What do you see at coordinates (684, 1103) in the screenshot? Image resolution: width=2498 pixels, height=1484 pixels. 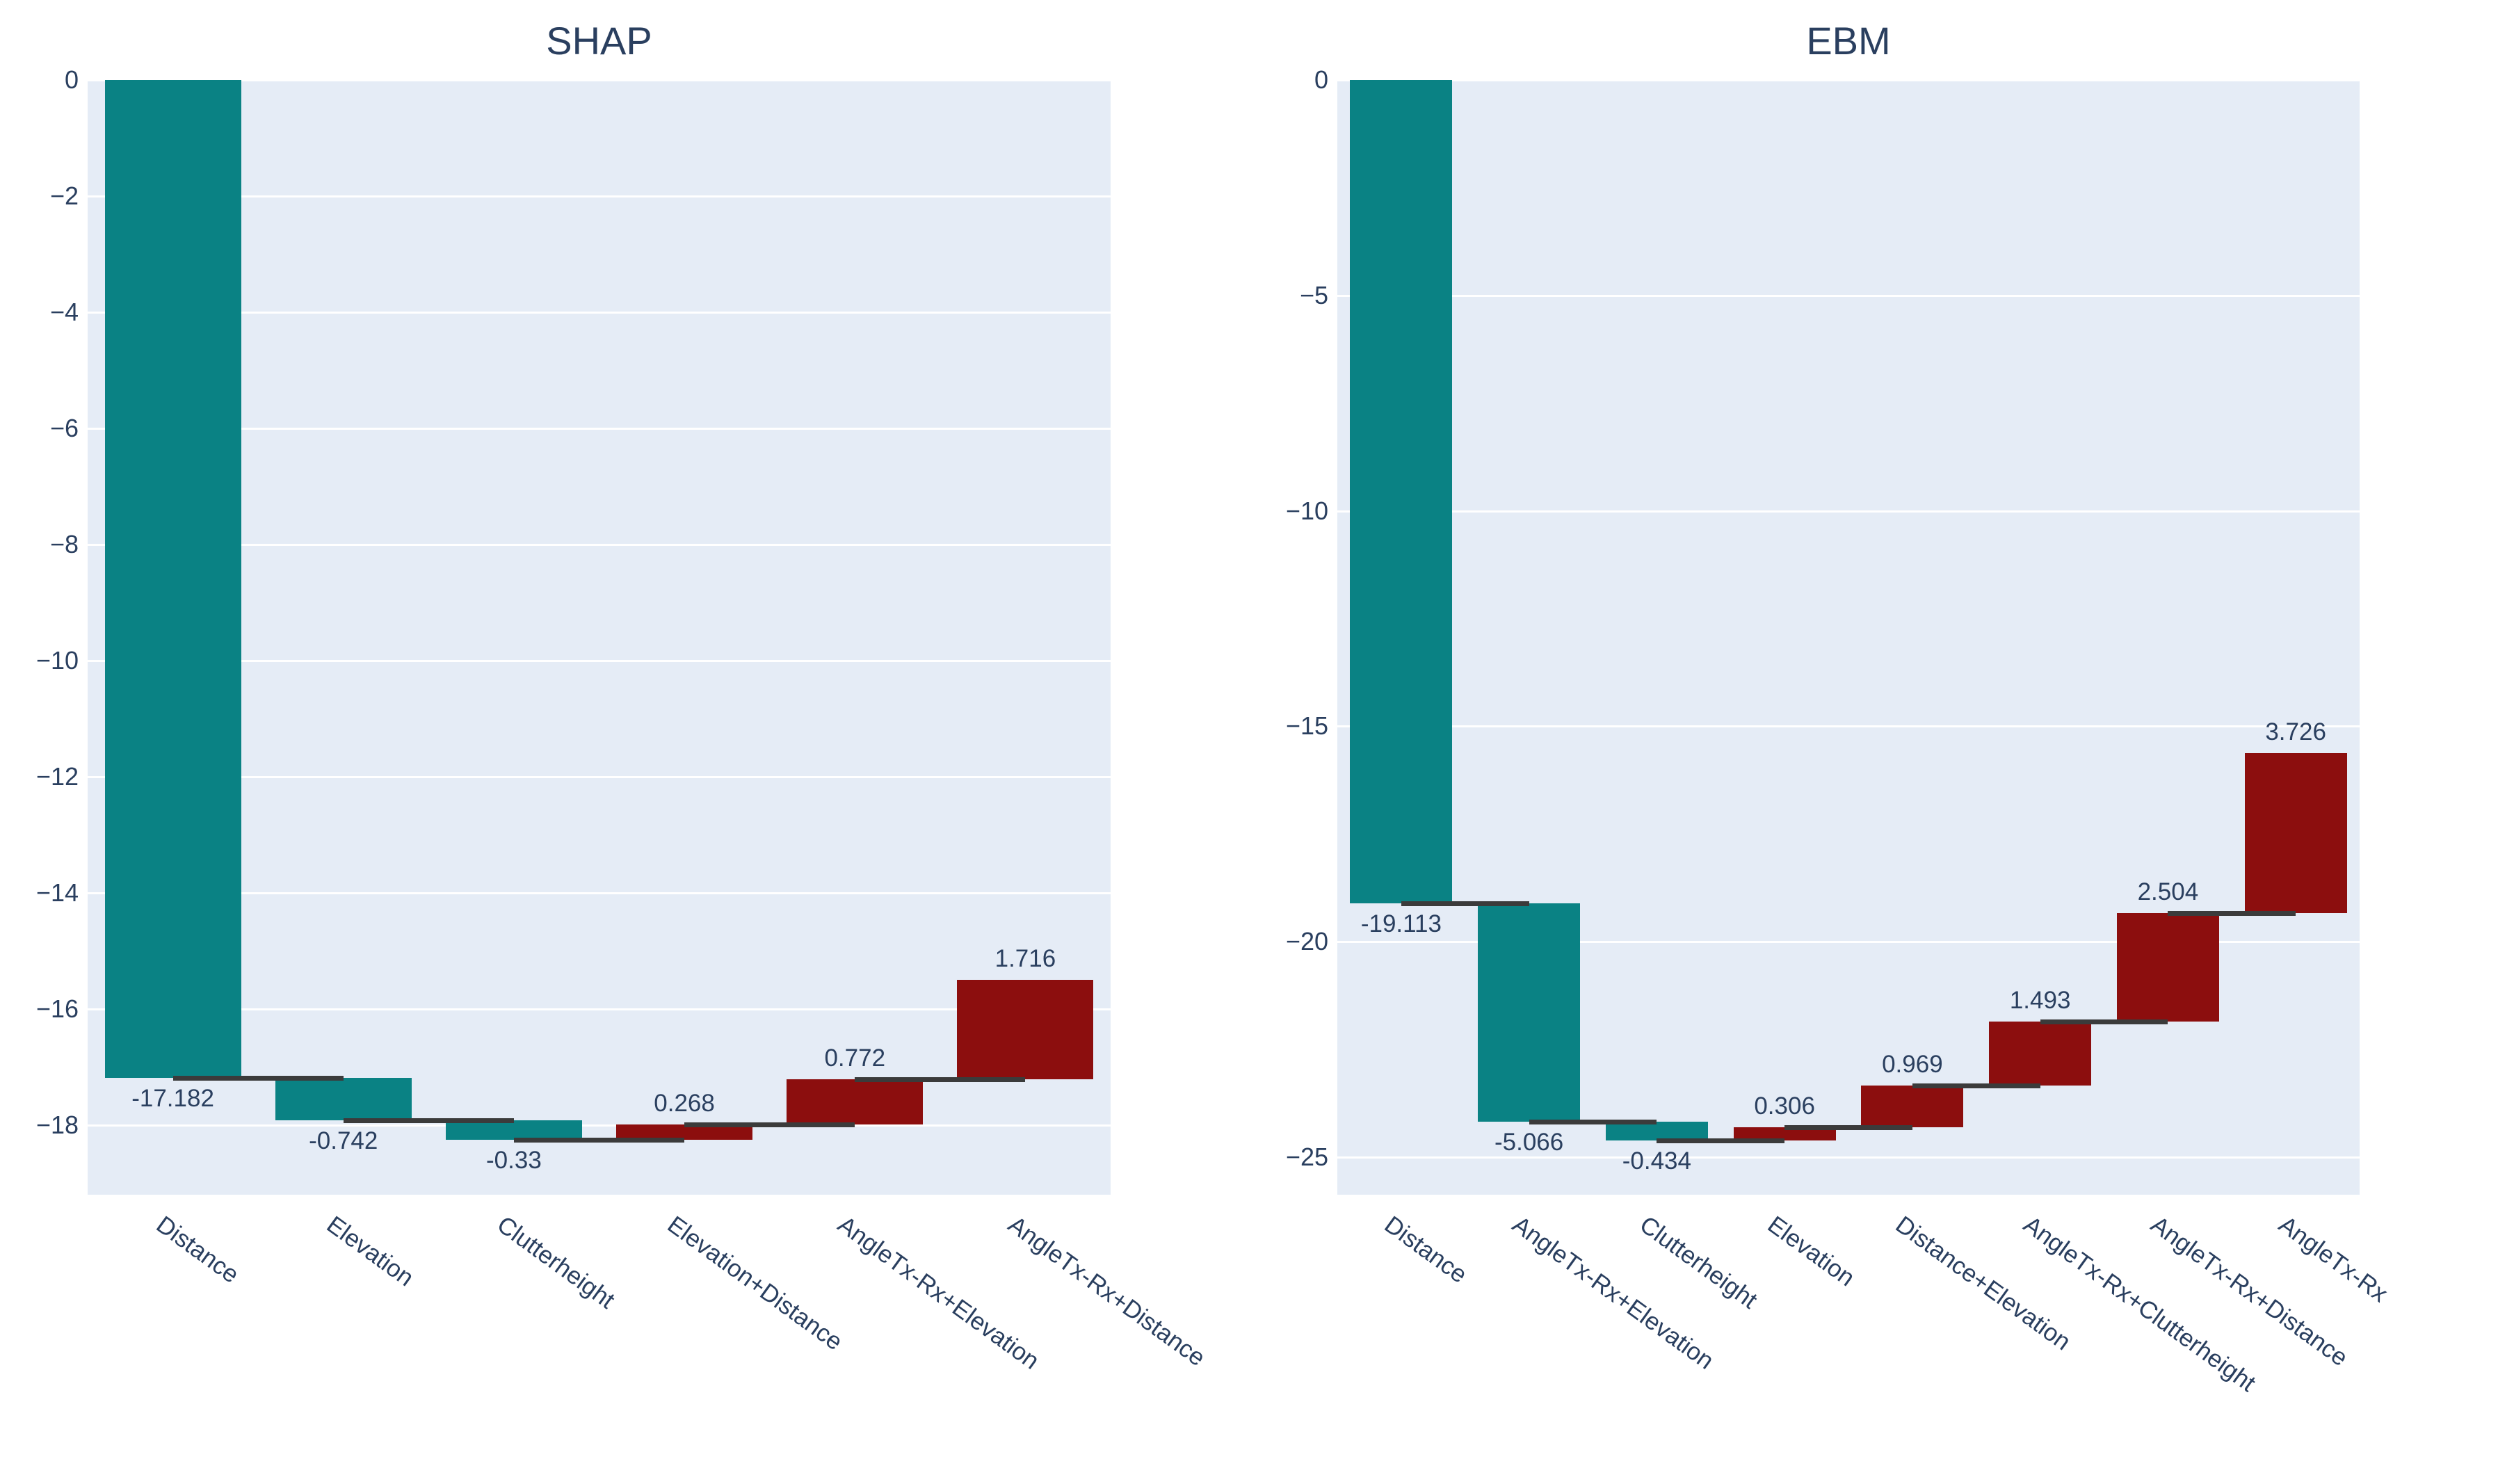 I see `value-label-elevation-distance: 0.268` at bounding box center [684, 1103].